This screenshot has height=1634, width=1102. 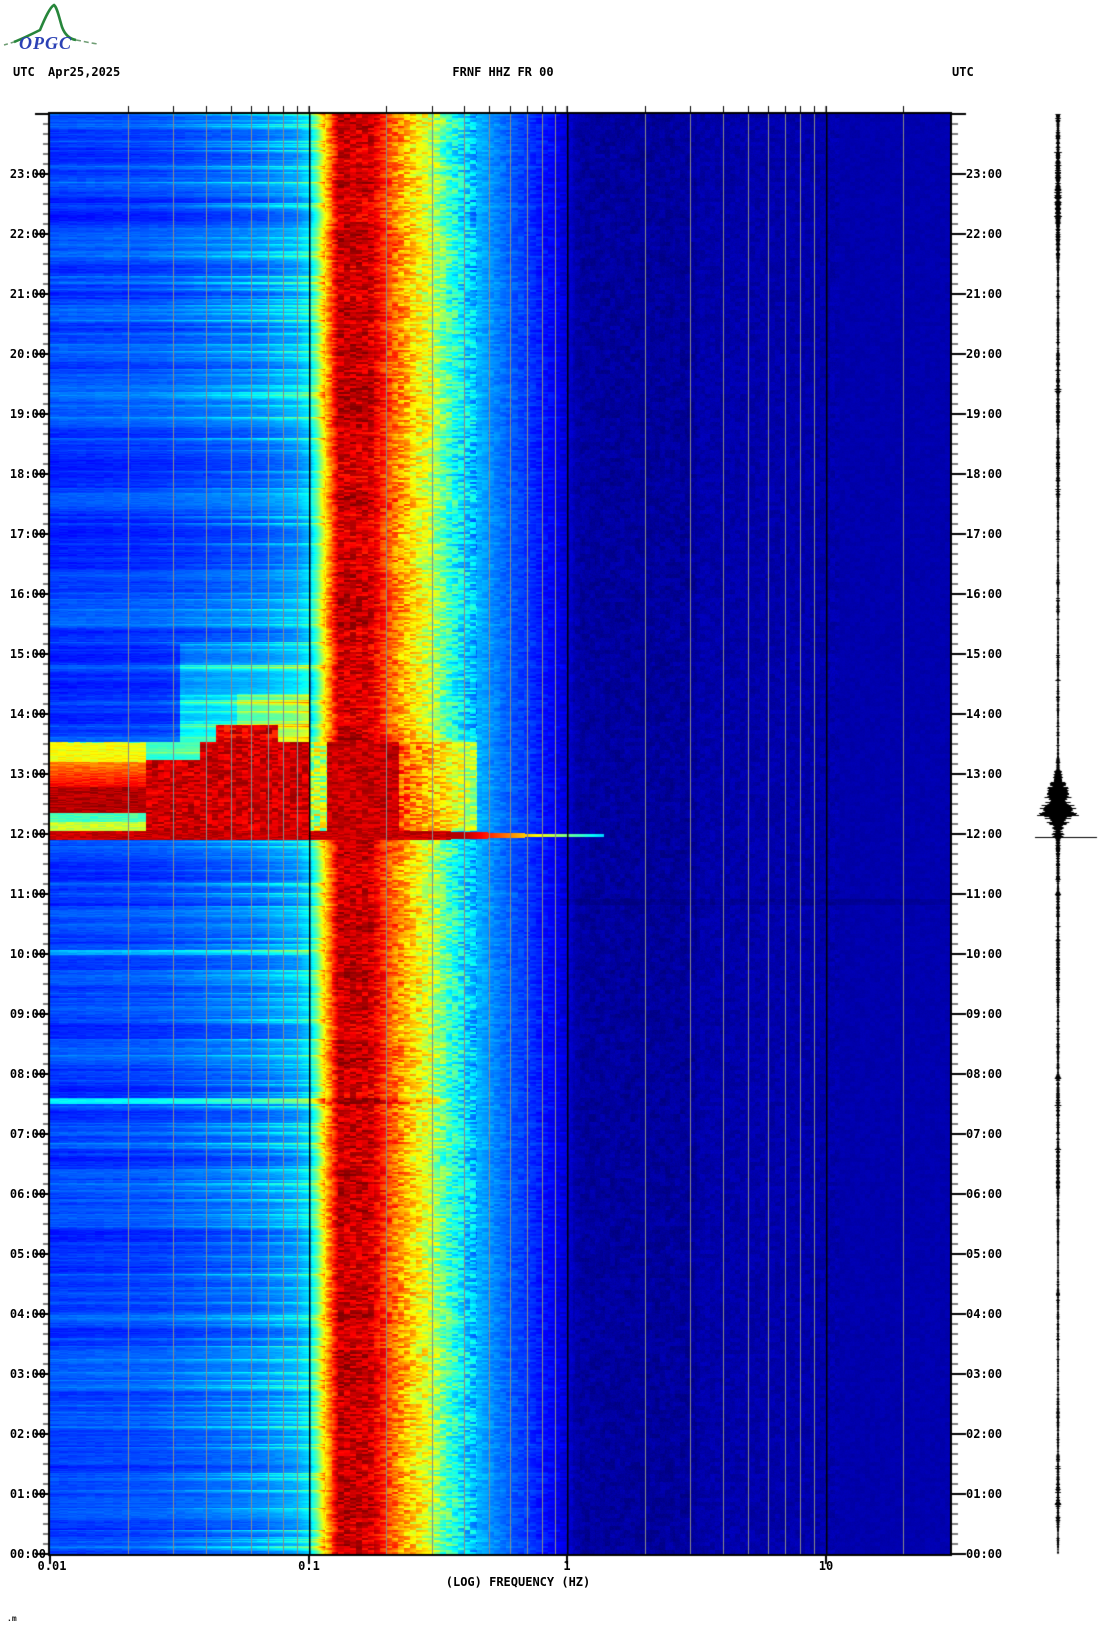 What do you see at coordinates (27, 354) in the screenshot?
I see `hour-label-left: 20:00` at bounding box center [27, 354].